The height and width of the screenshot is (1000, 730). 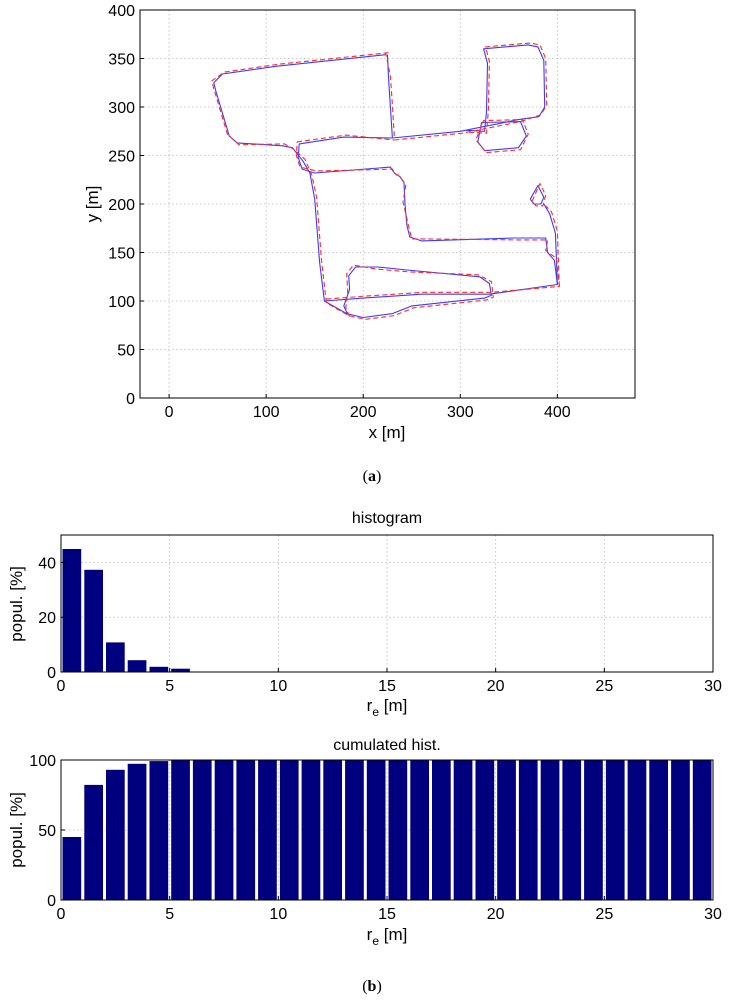 I want to click on trajectory-y-tick-label: 0, so click(x=130, y=399).